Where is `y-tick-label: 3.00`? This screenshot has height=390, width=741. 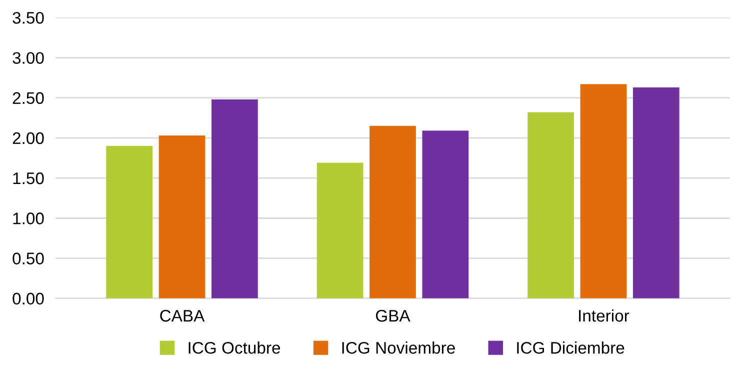
y-tick-label: 3.00 is located at coordinates (28, 58).